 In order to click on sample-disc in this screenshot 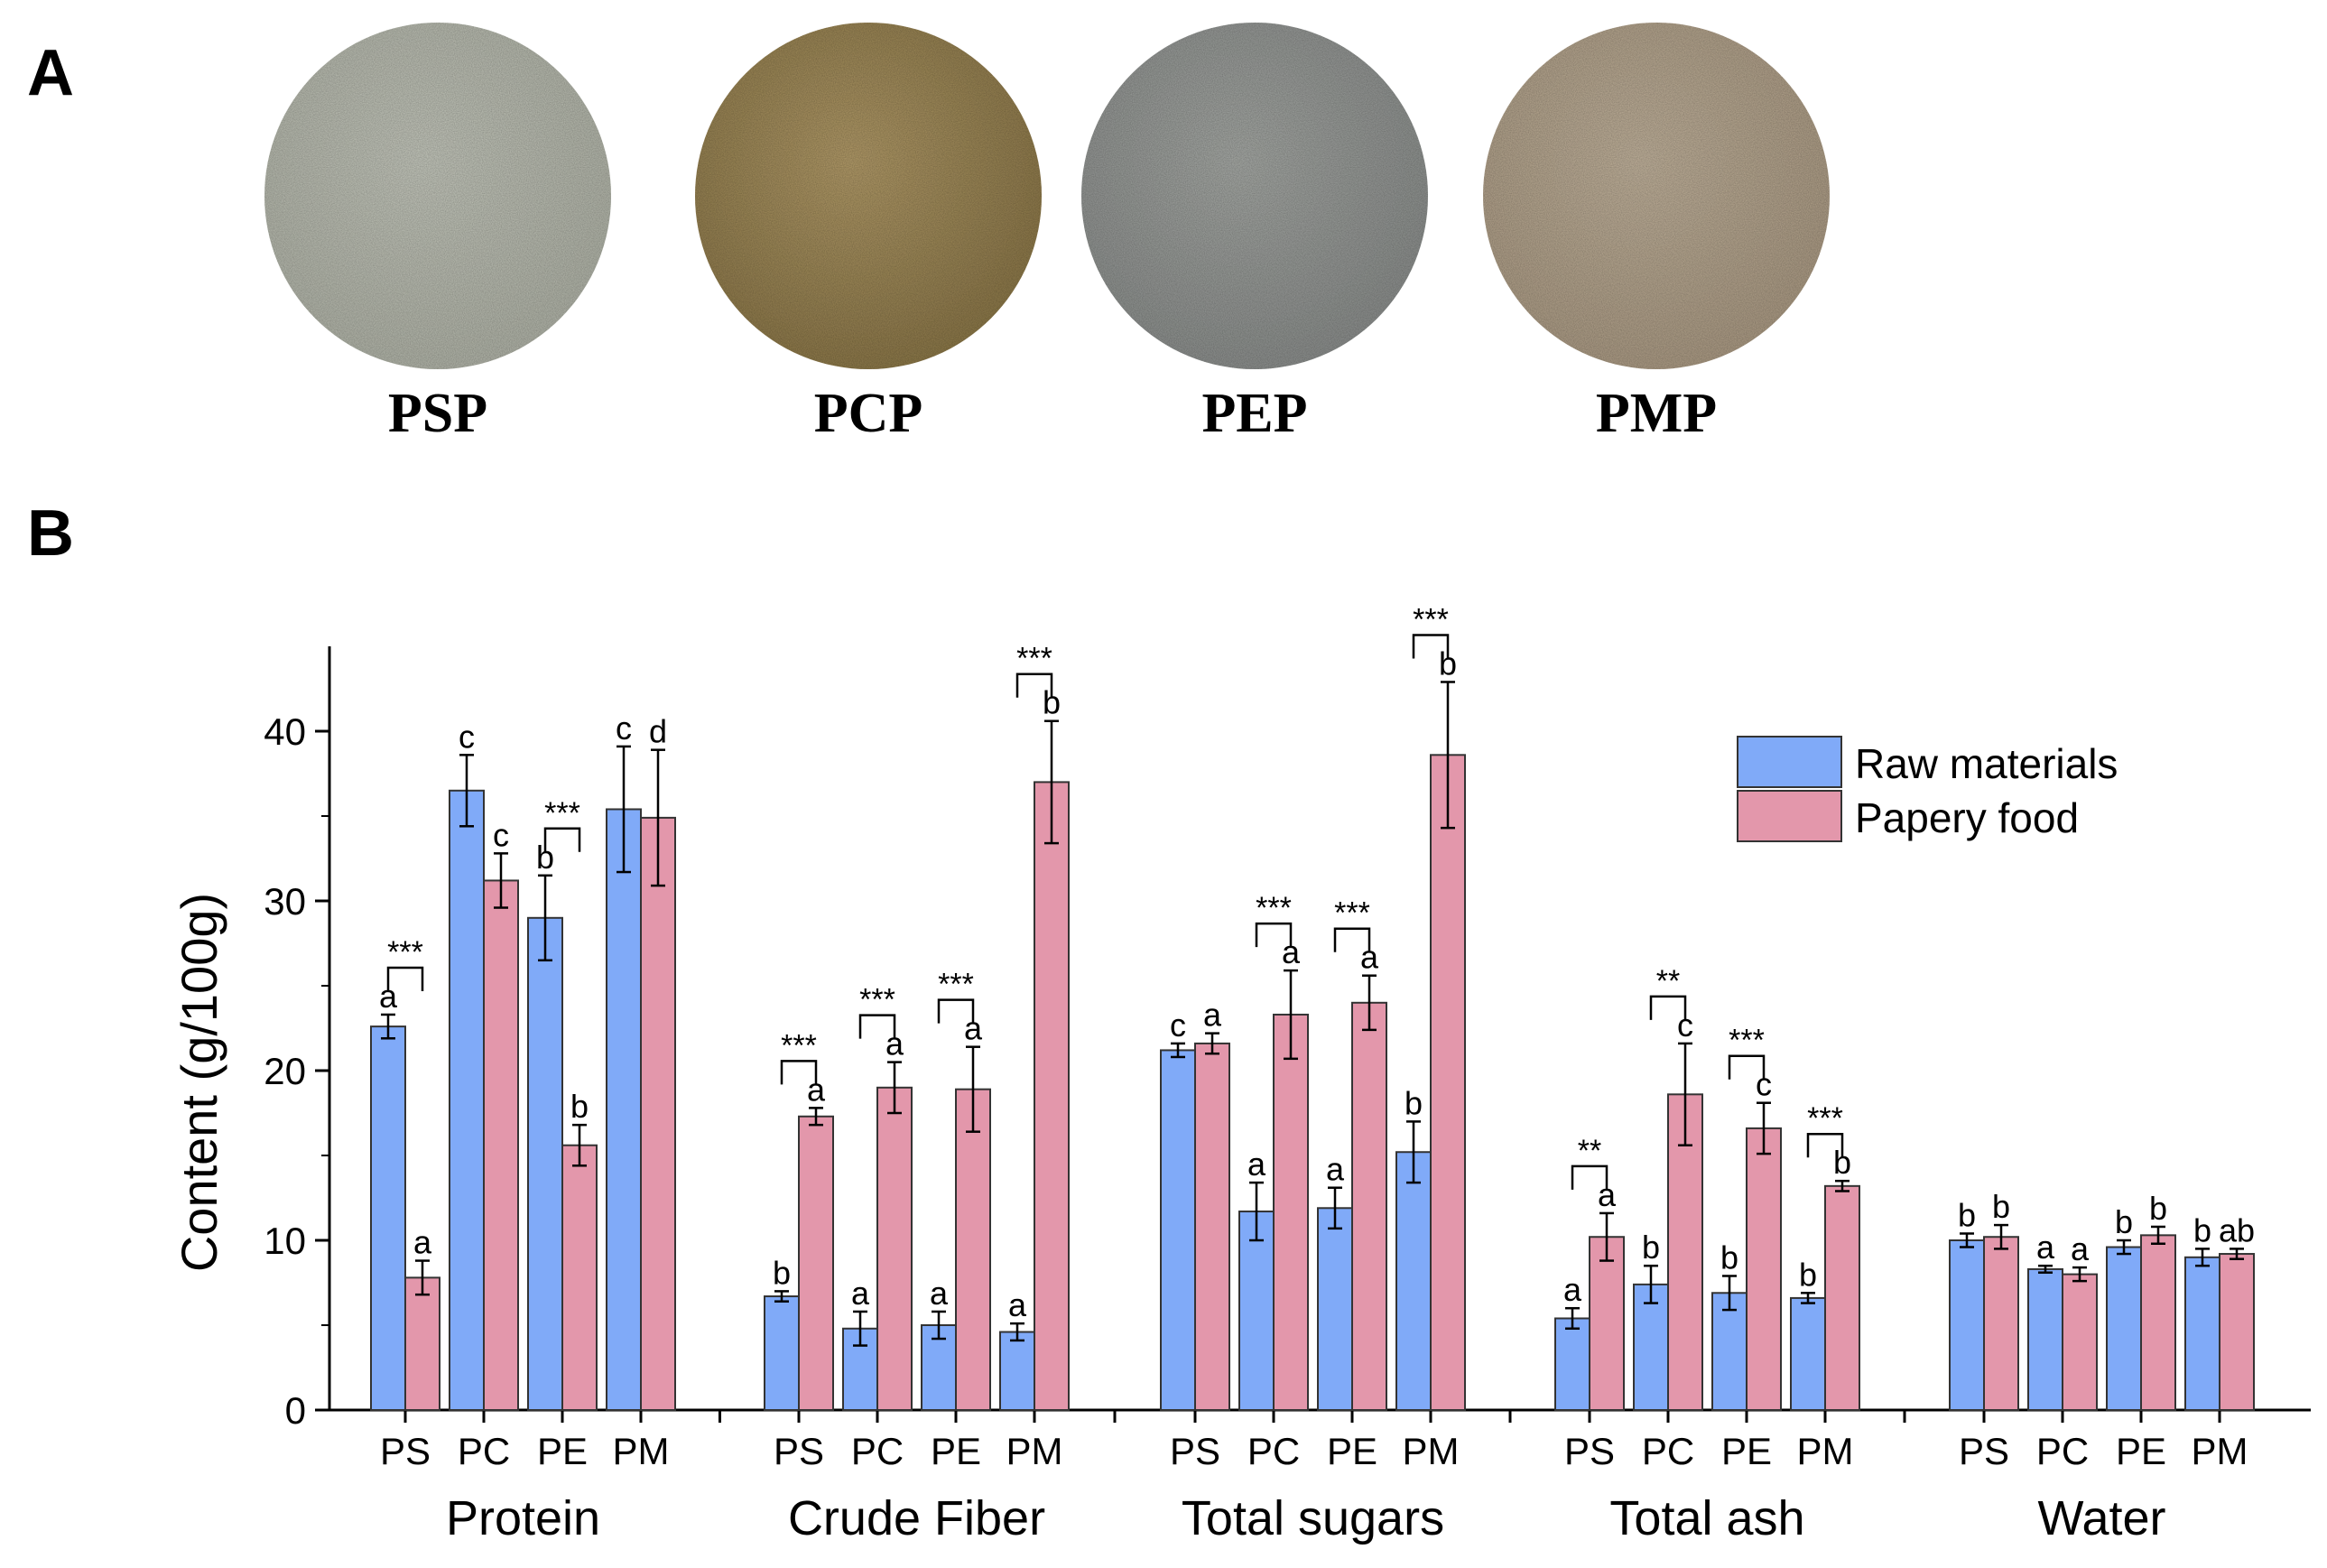, I will do `click(869, 196)`.